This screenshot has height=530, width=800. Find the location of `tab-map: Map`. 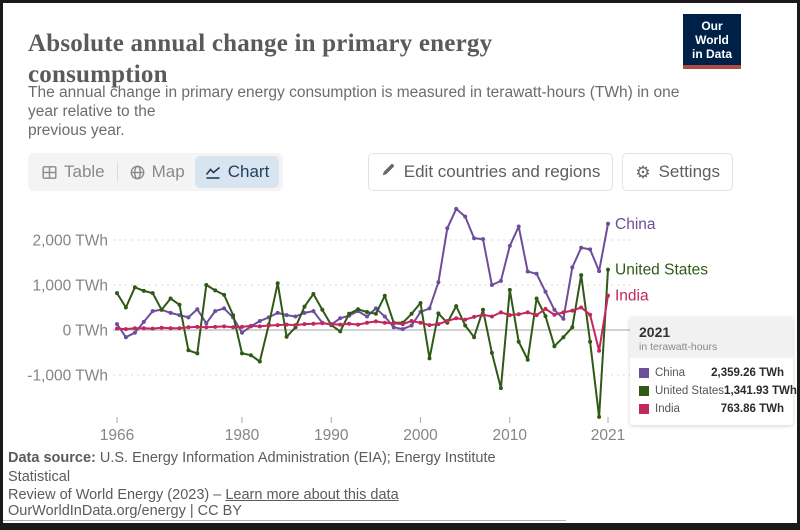

tab-map: Map is located at coordinates (157, 172).